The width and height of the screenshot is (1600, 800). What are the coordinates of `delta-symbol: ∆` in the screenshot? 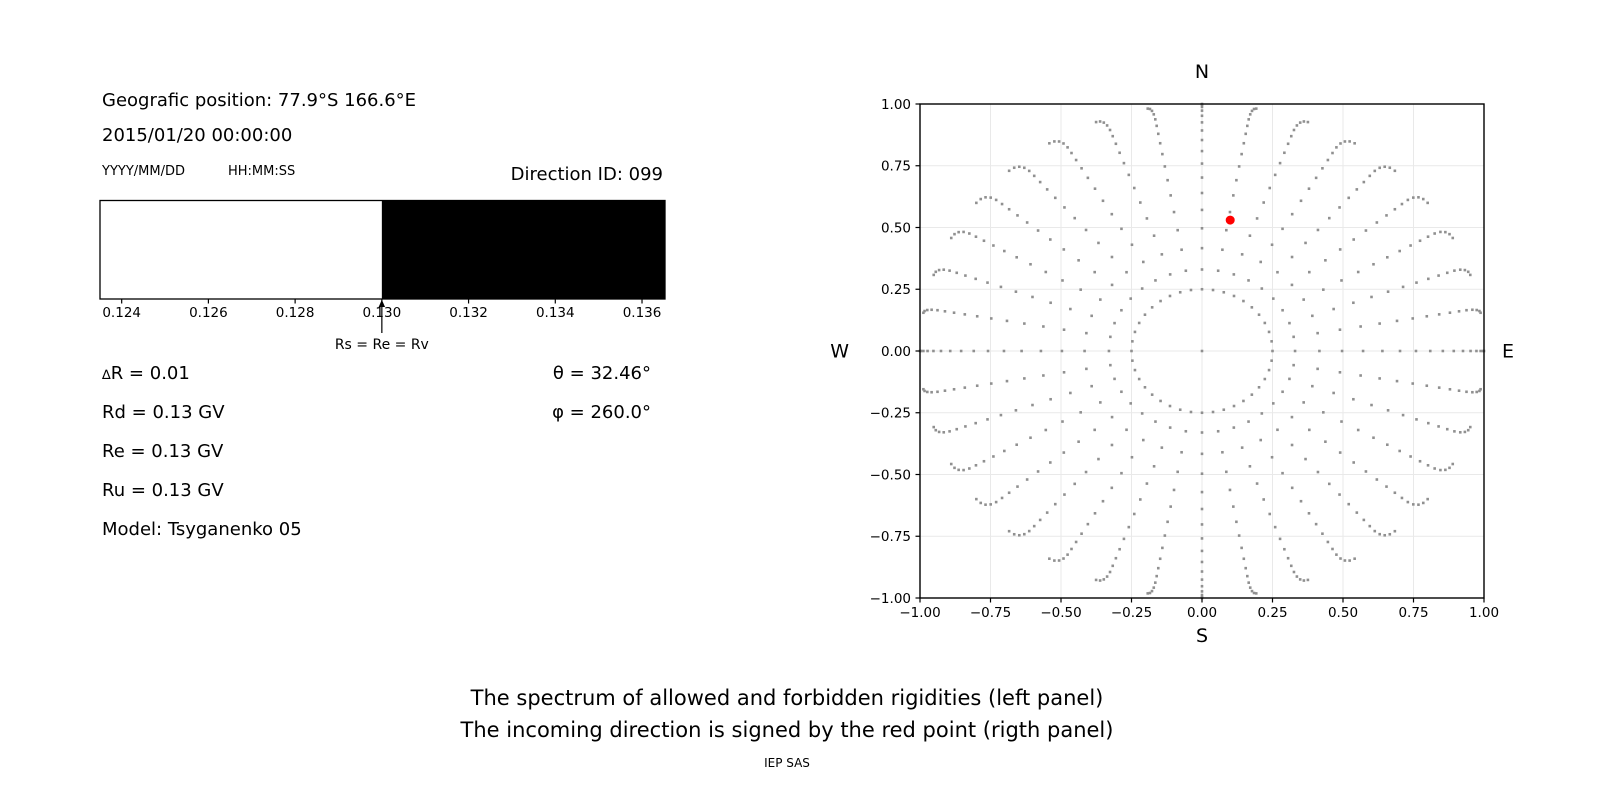 It's located at (106, 375).